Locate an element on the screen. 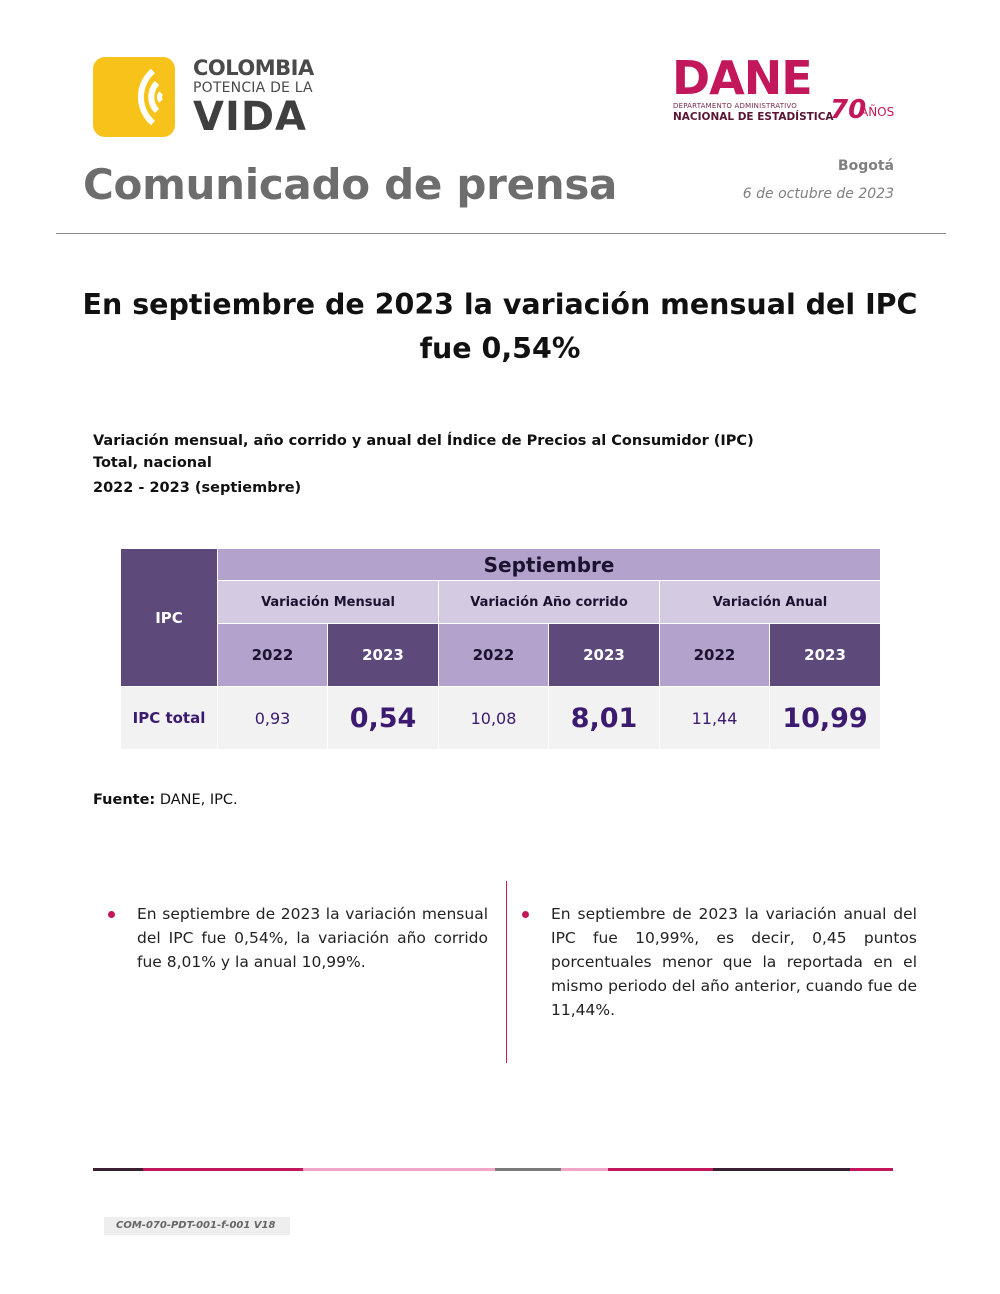 This screenshot has height=1294, width=1000. value-ano-corrido-2022: 10,08 is located at coordinates (493, 718).